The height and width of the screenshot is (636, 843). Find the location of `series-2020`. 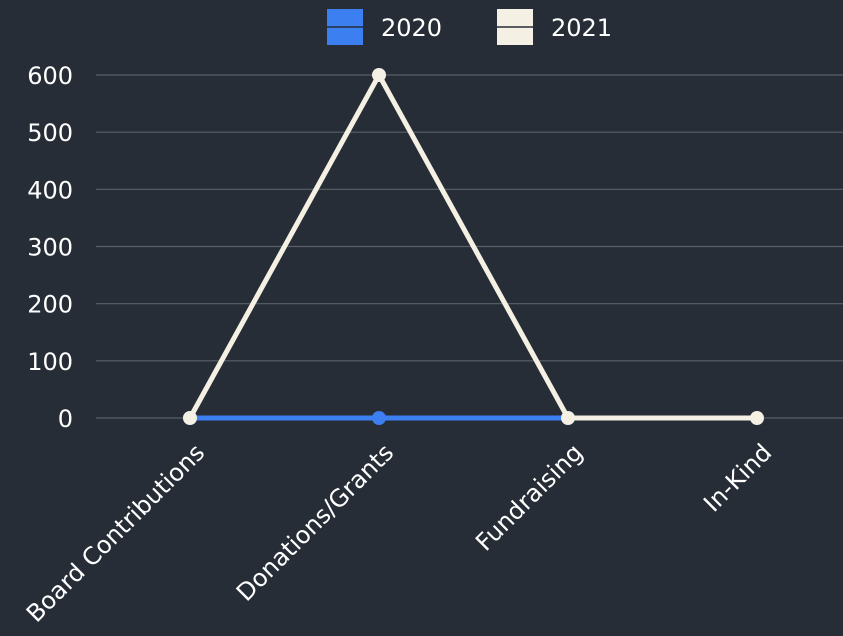

series-2020 is located at coordinates (379, 418).